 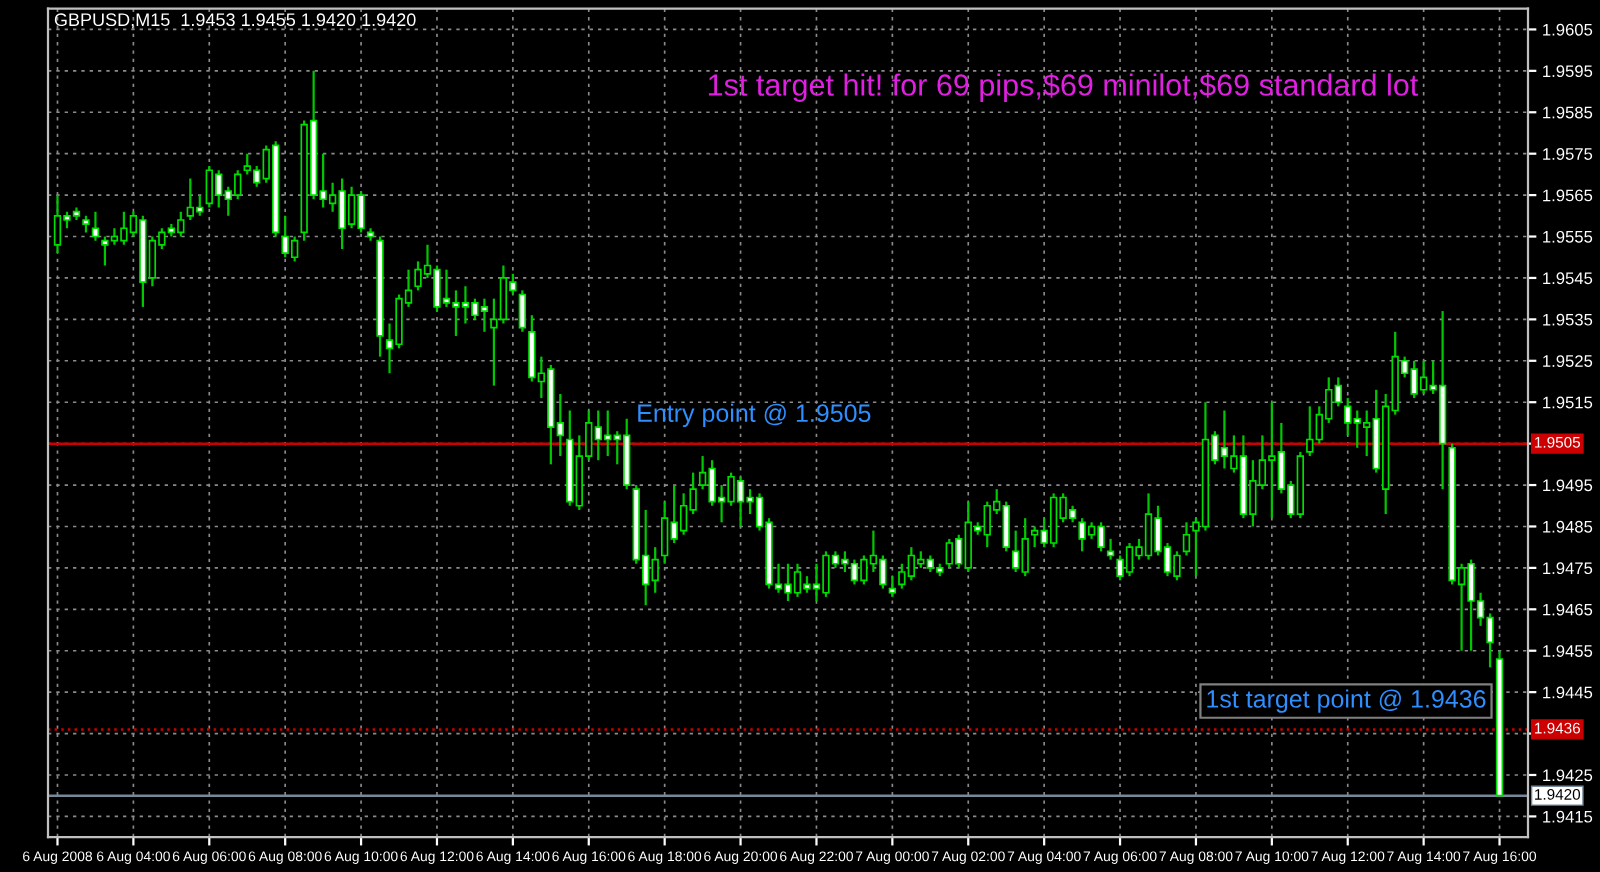 I want to click on y-tick-label: 1.9535, so click(x=1568, y=319).